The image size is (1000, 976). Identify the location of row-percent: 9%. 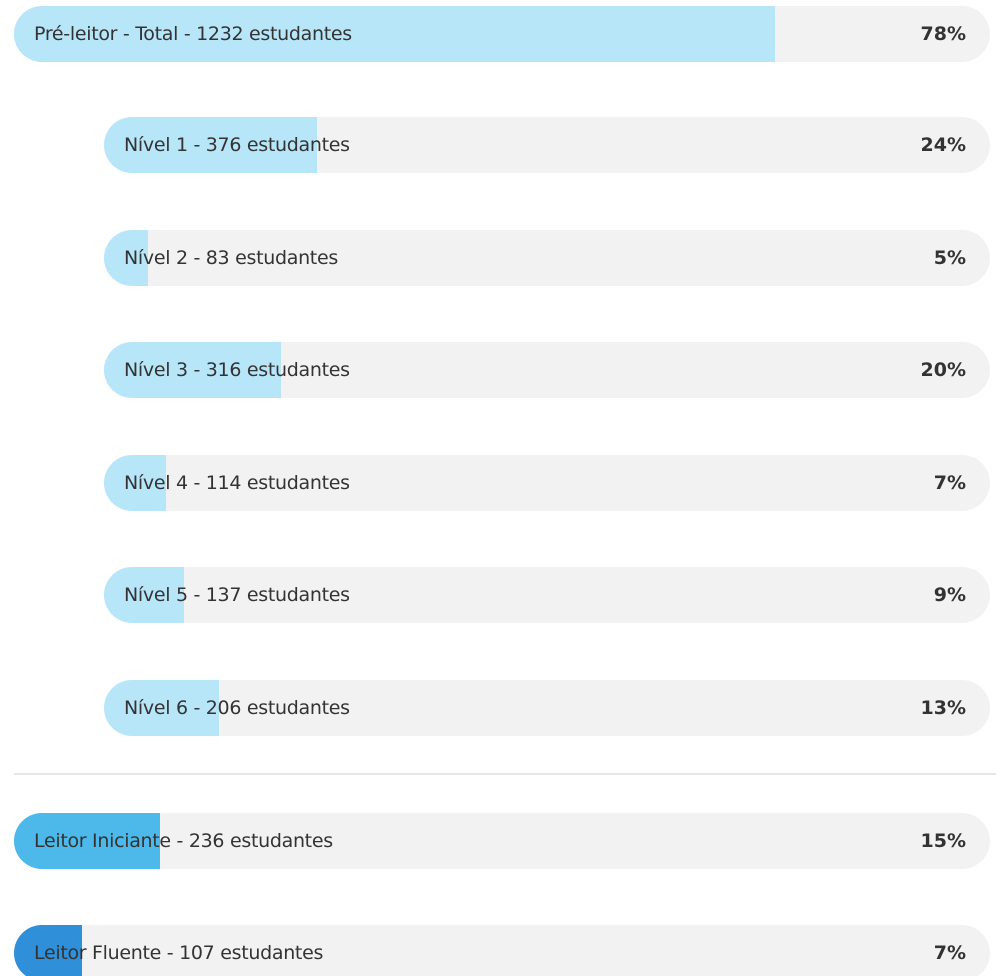
(949, 595).